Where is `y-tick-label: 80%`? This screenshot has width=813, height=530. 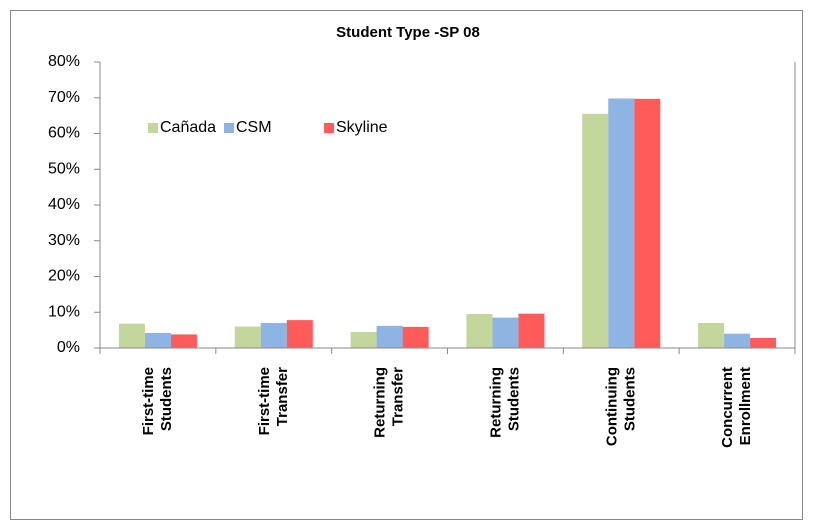
y-tick-label: 80% is located at coordinates (64, 61).